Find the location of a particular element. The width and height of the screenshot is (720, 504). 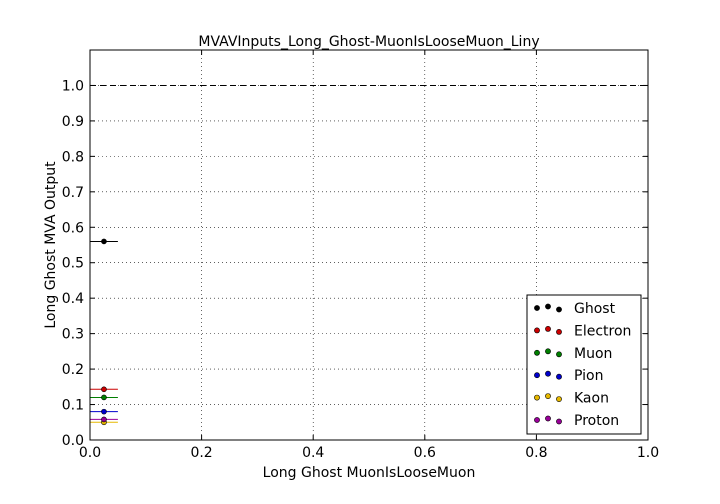

data-point-pion is located at coordinates (104, 411).